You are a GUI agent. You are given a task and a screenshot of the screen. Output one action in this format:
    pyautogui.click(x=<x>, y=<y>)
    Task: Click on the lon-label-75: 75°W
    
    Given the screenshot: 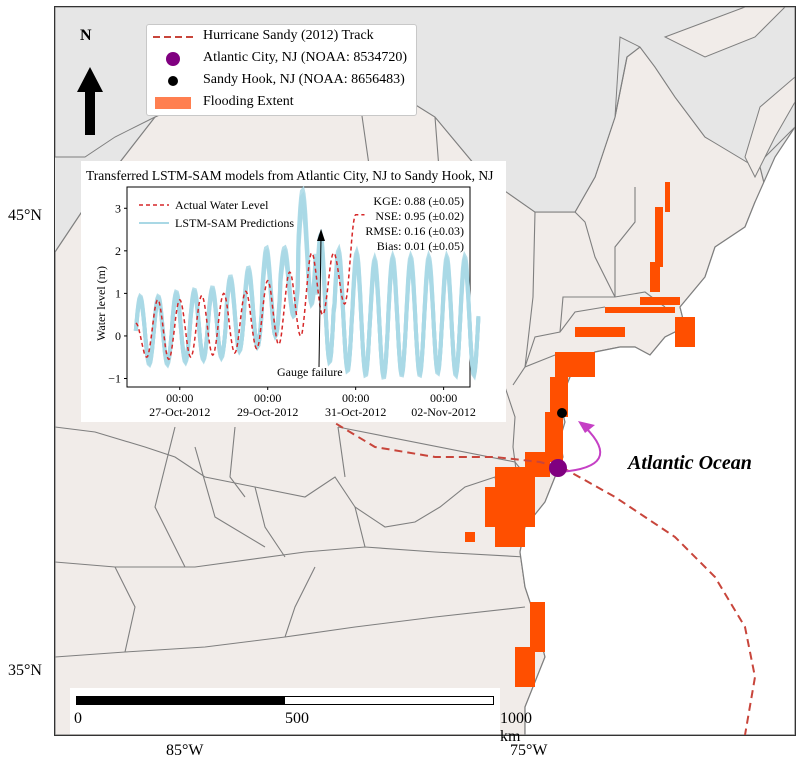 What is the action you would take?
    pyautogui.click(x=529, y=750)
    